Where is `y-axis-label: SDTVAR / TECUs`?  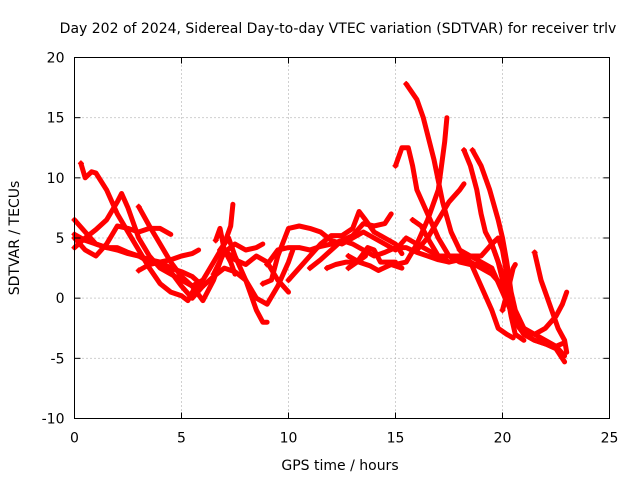
y-axis-label: SDTVAR / TECUs is located at coordinates (15, 238).